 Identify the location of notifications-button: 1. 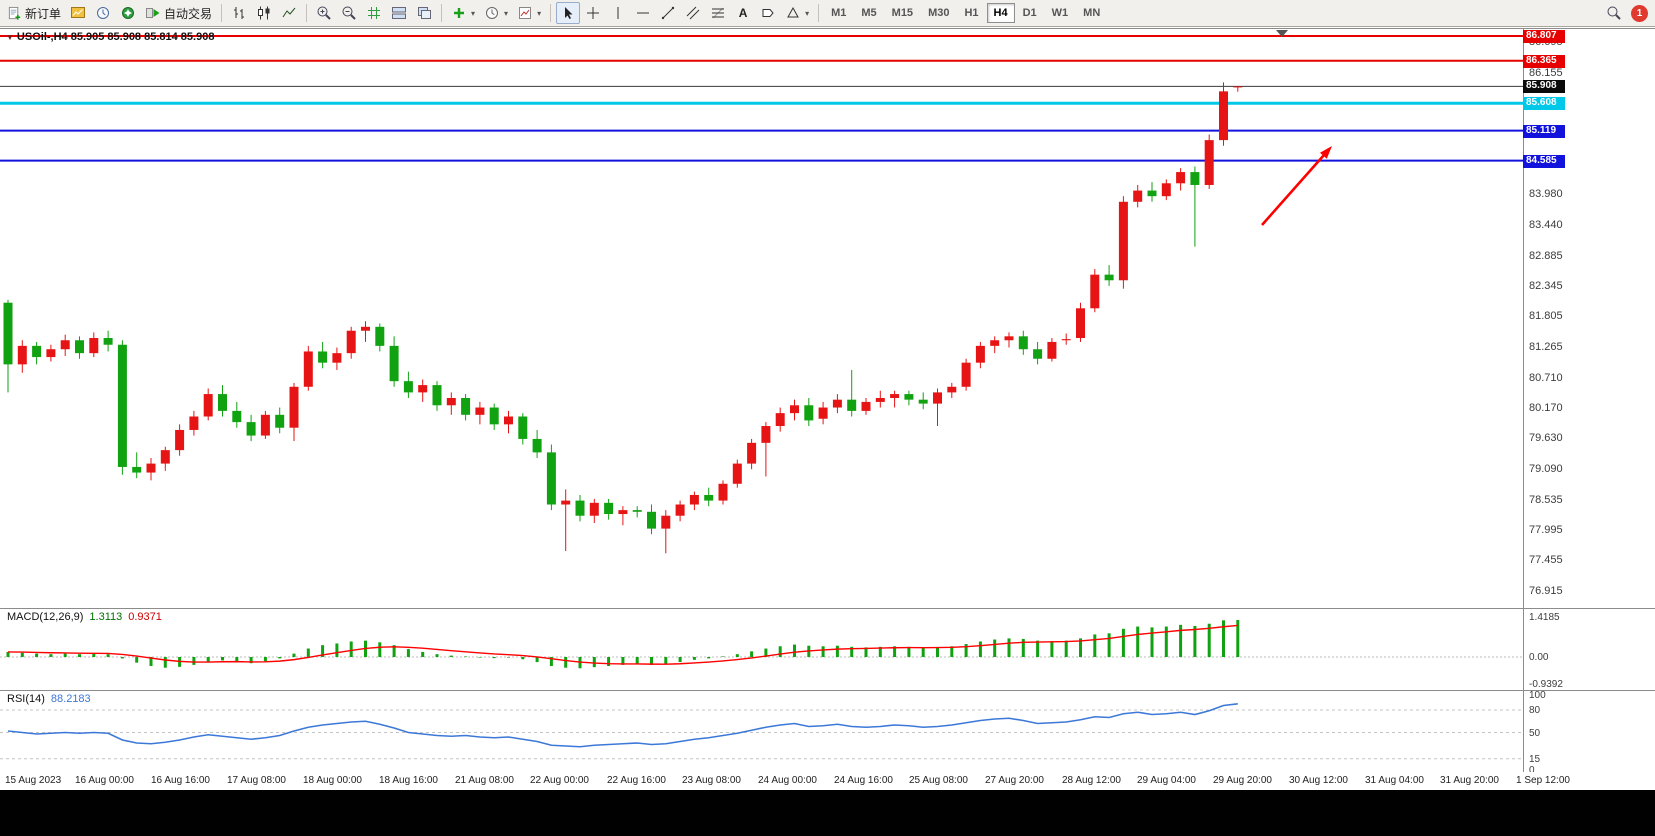
(1639, 13).